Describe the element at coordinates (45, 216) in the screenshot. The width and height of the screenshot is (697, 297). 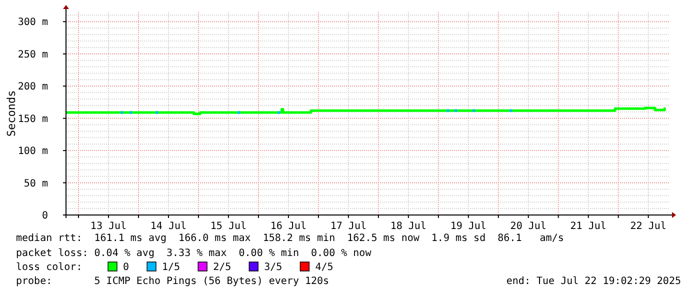
I see `y-tick-label: 0` at that location.